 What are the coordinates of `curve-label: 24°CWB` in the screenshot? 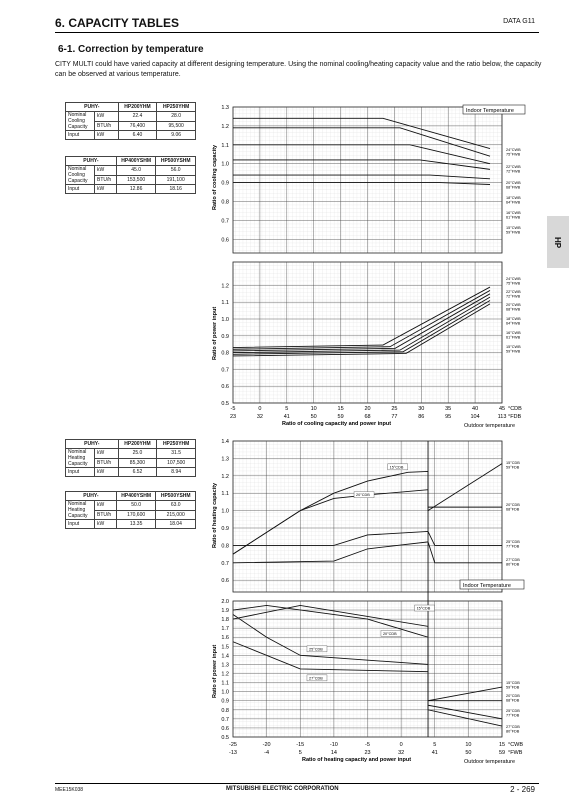 It's located at (513, 150).